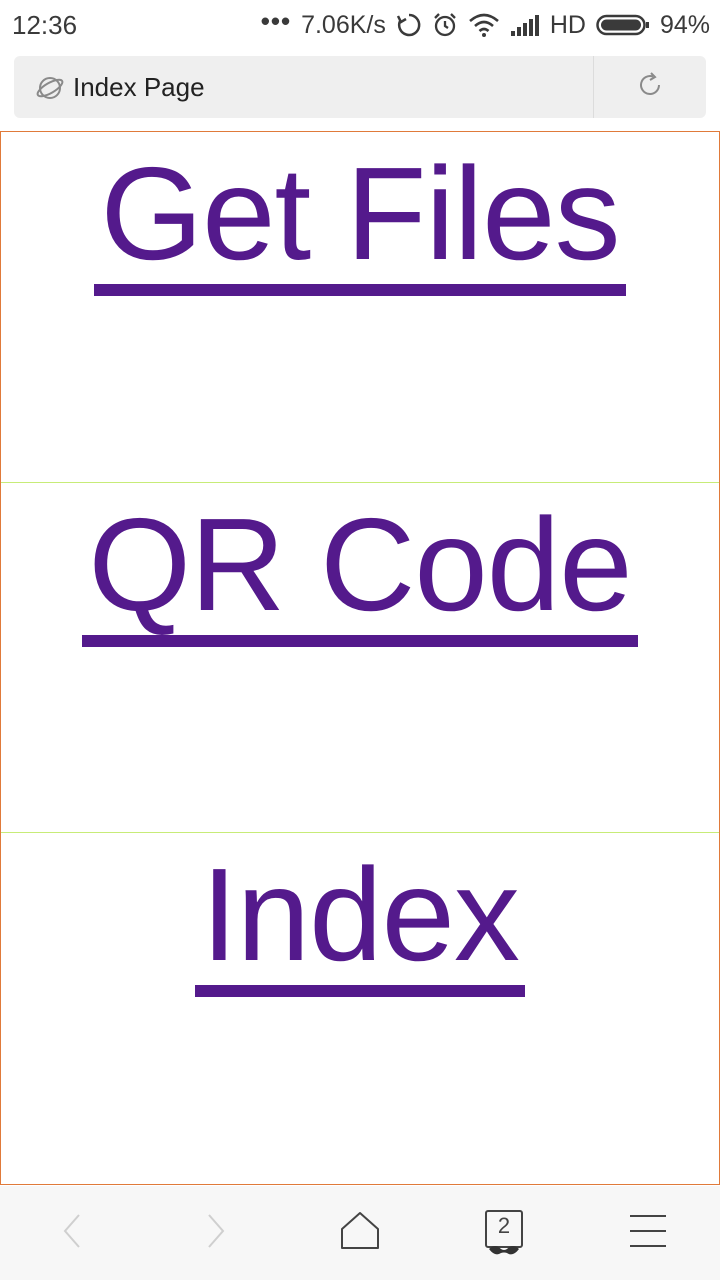 Image resolution: width=720 pixels, height=1280 pixels. Describe the element at coordinates (409, 25) in the screenshot. I see `sync-icon` at that location.